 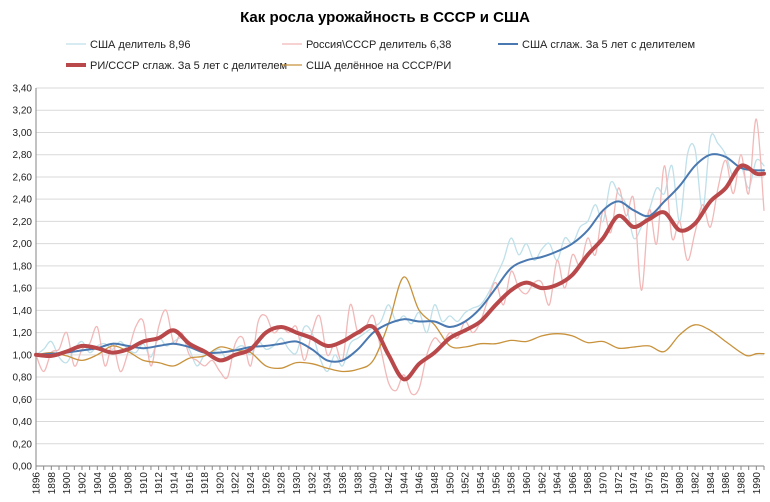 What do you see at coordinates (573, 483) in the screenshot?
I see `x-tick-label: 1966` at bounding box center [573, 483].